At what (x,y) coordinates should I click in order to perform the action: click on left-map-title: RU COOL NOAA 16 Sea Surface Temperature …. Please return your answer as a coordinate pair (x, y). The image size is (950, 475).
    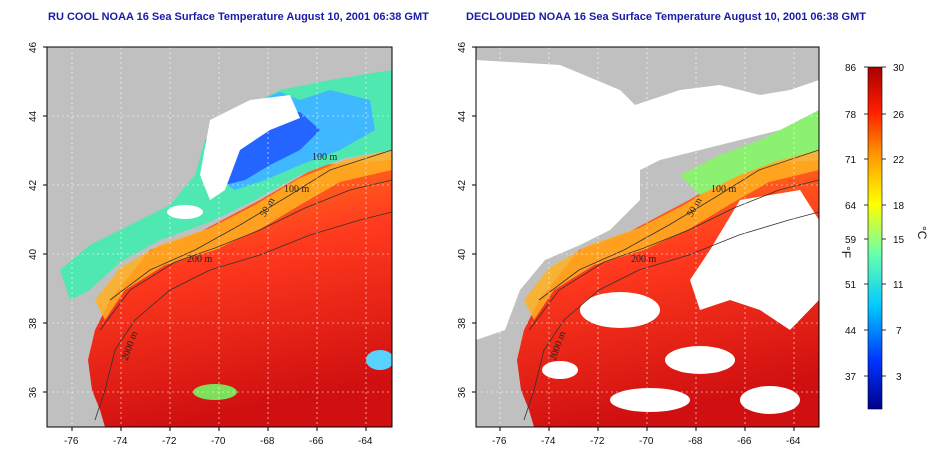
    Looking at the image, I should click on (238, 17).